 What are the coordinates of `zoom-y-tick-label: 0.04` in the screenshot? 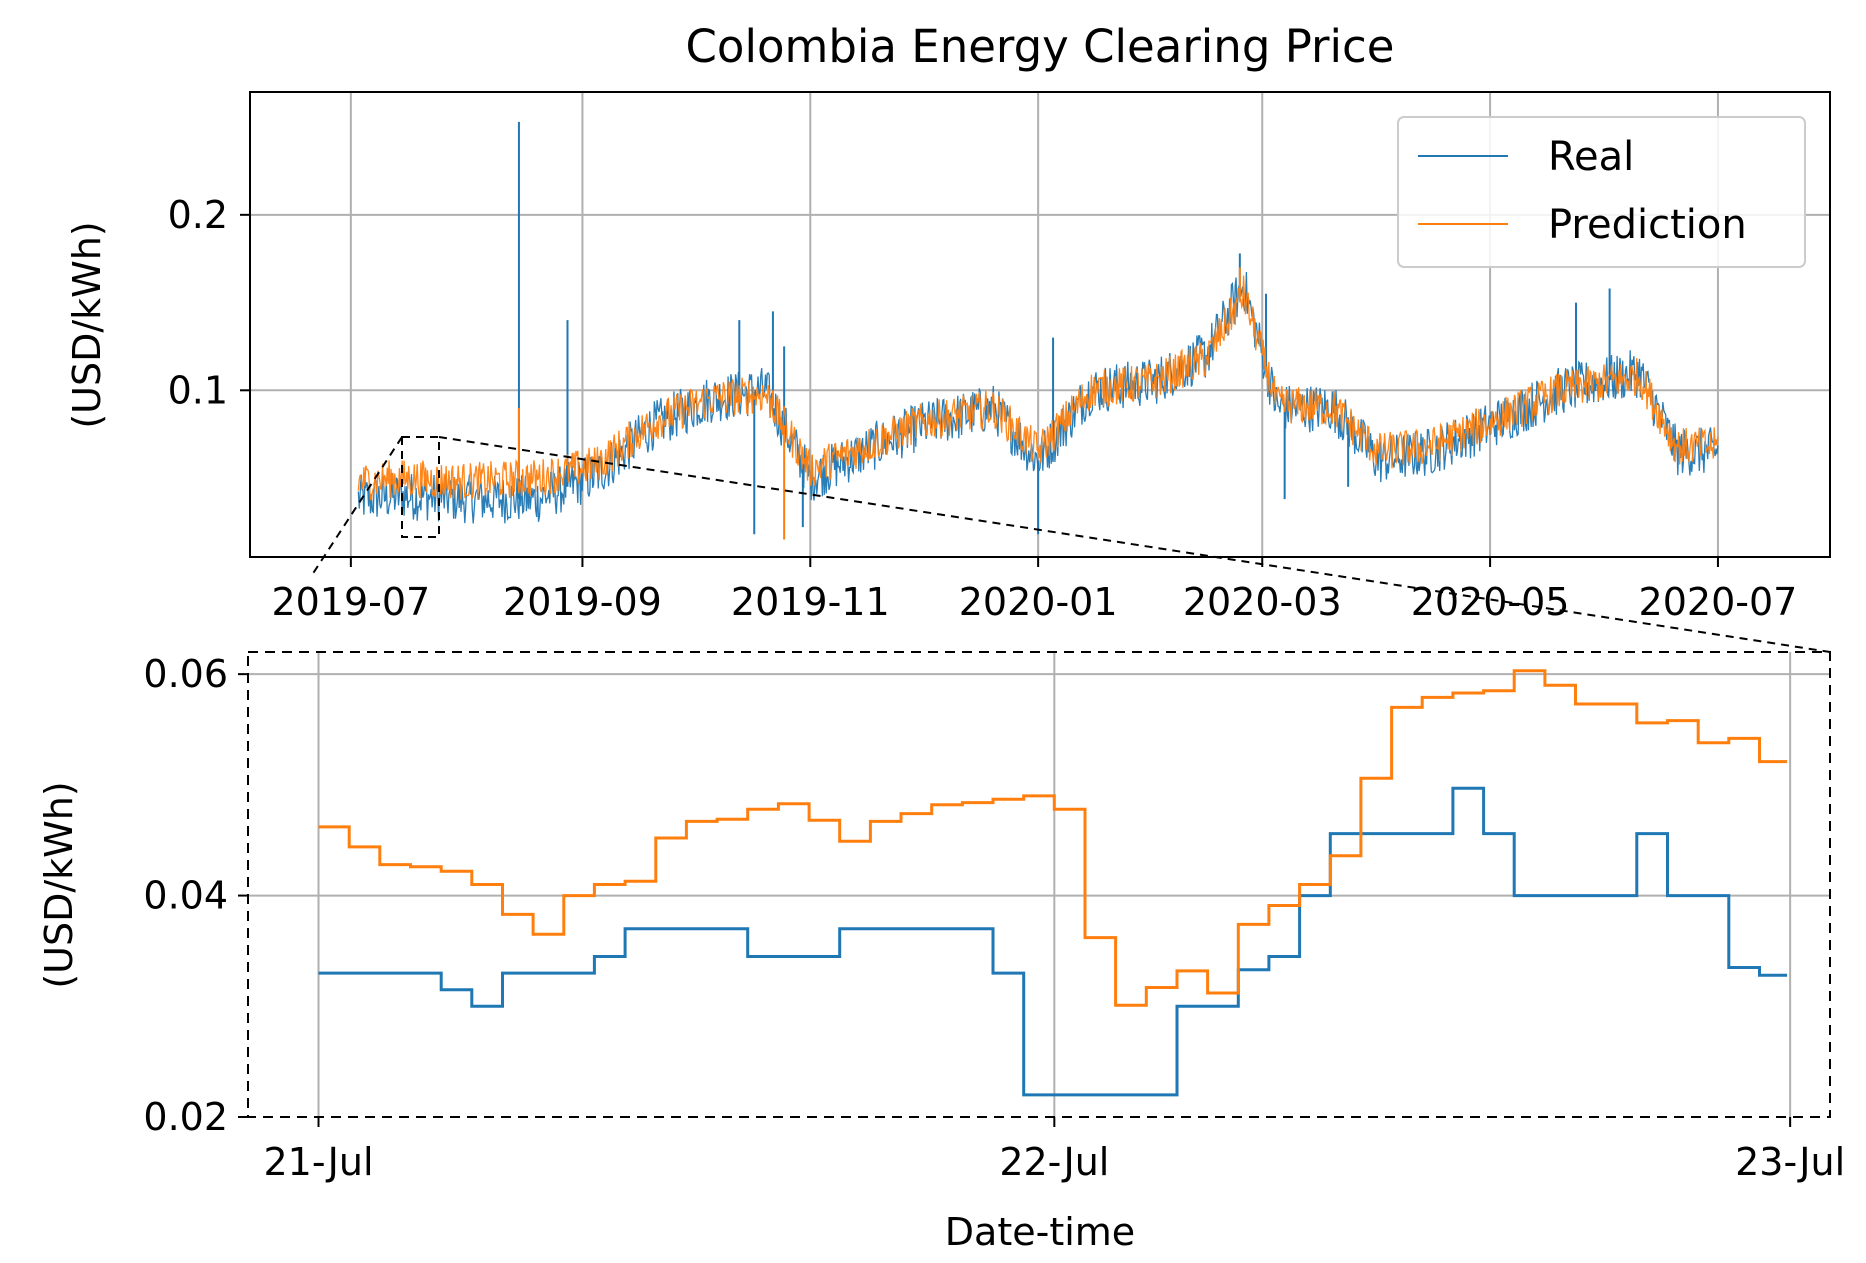 It's located at (185, 896).